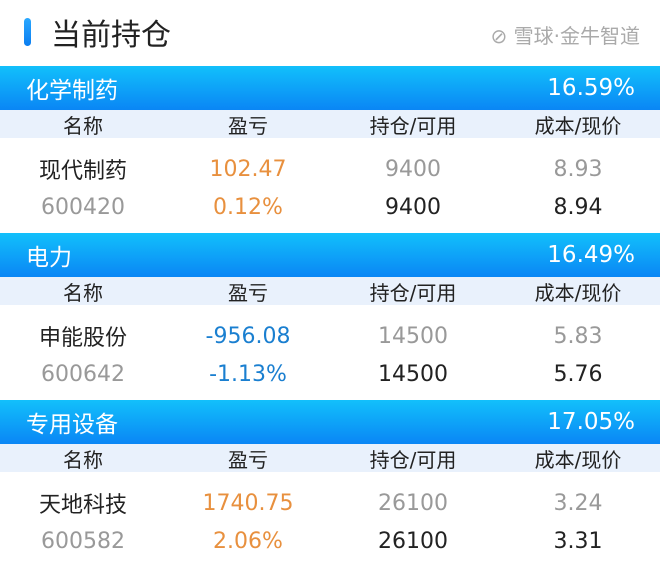  Describe the element at coordinates (248, 374) in the screenshot. I see `pnl-percent: -1.13%` at that location.